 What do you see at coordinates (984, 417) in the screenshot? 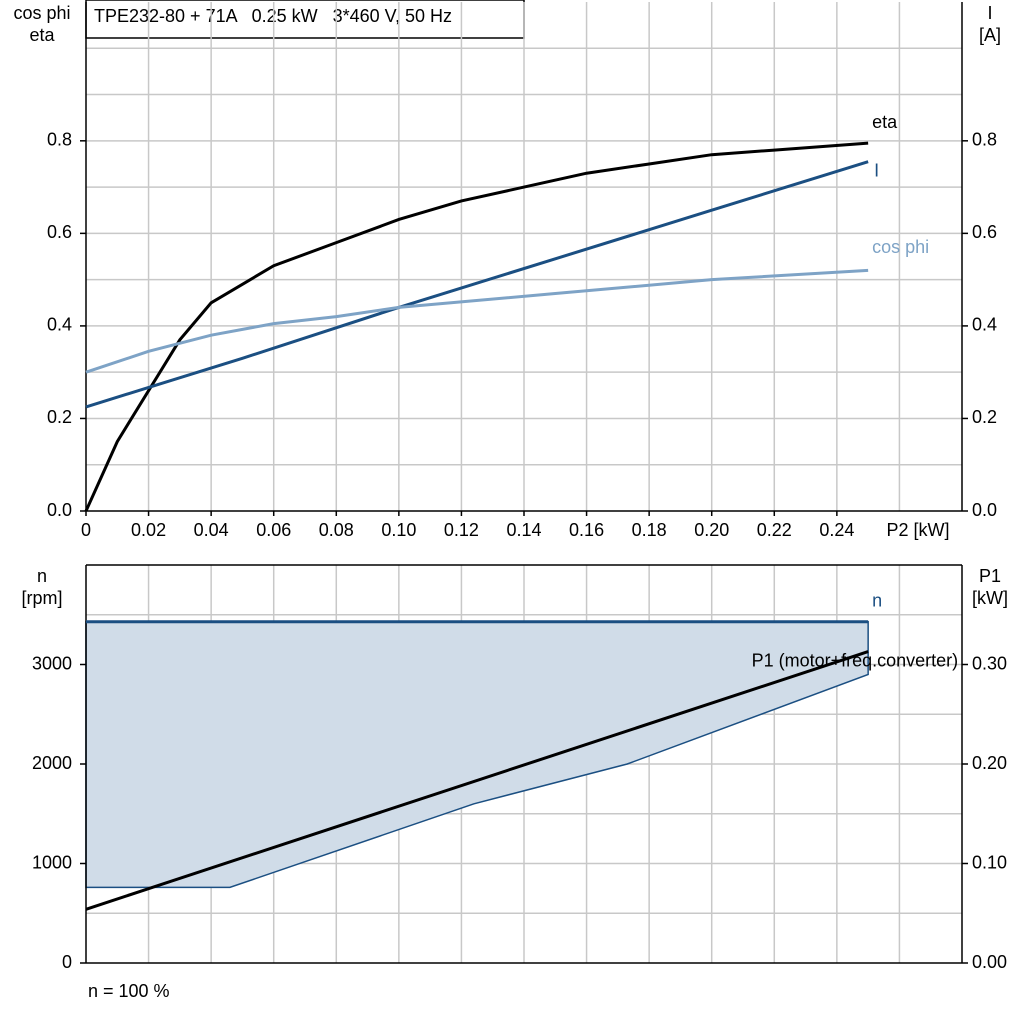
I see `y2-tick-label: 0.2` at bounding box center [984, 417].